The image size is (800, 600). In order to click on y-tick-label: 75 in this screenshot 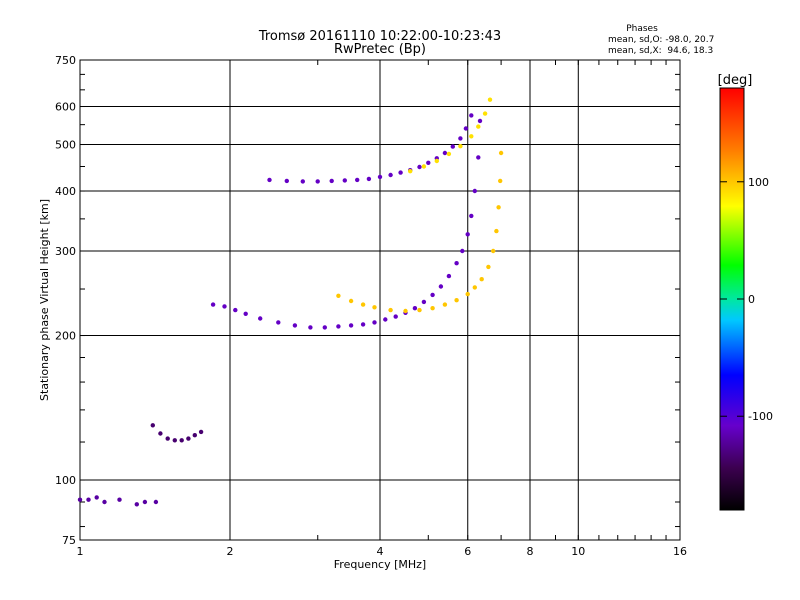, I will do `click(69, 540)`.